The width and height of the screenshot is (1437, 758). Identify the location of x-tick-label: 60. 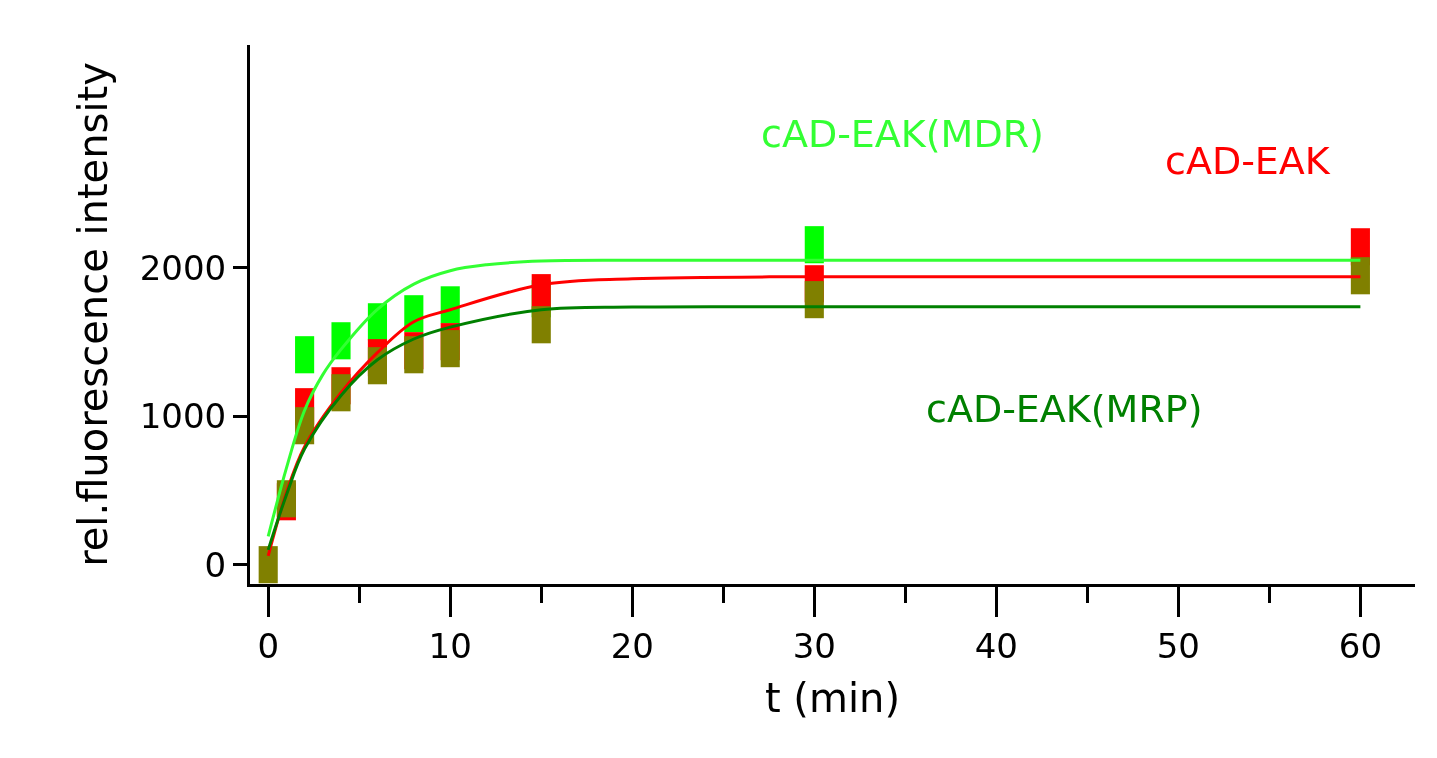
(1360, 645).